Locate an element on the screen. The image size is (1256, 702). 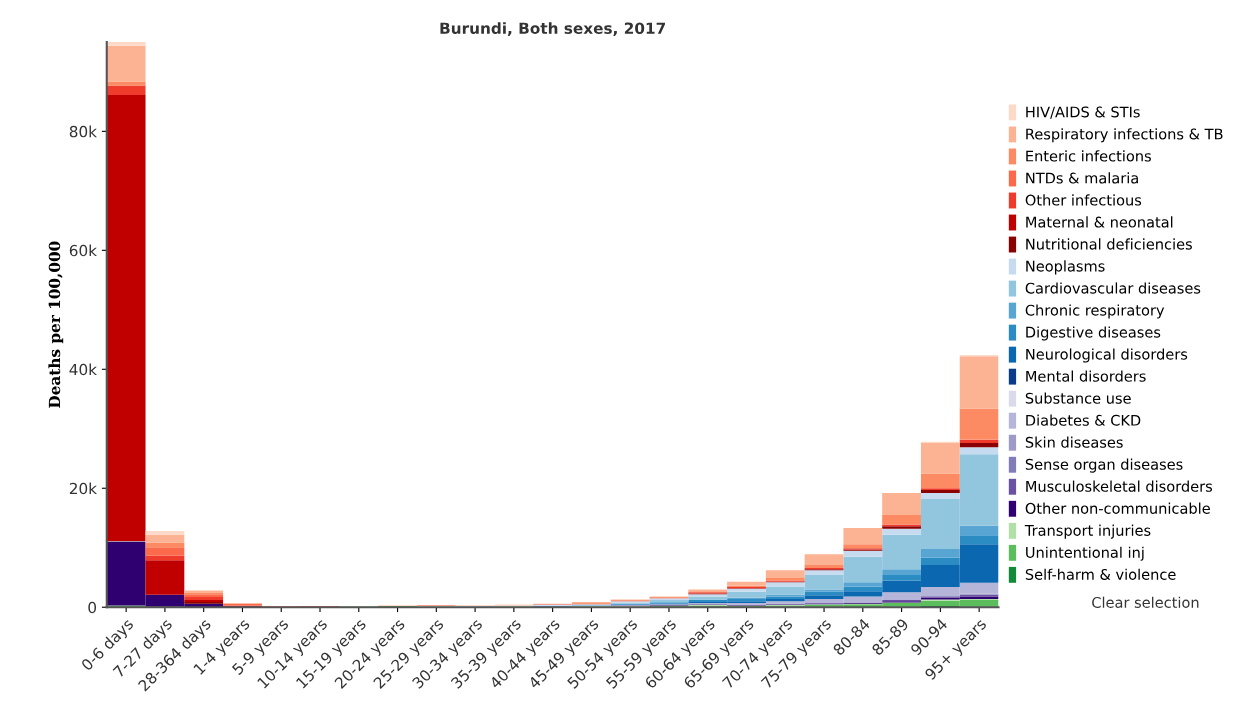
legend-label: Nutritional deficiencies is located at coordinates (1109, 244).